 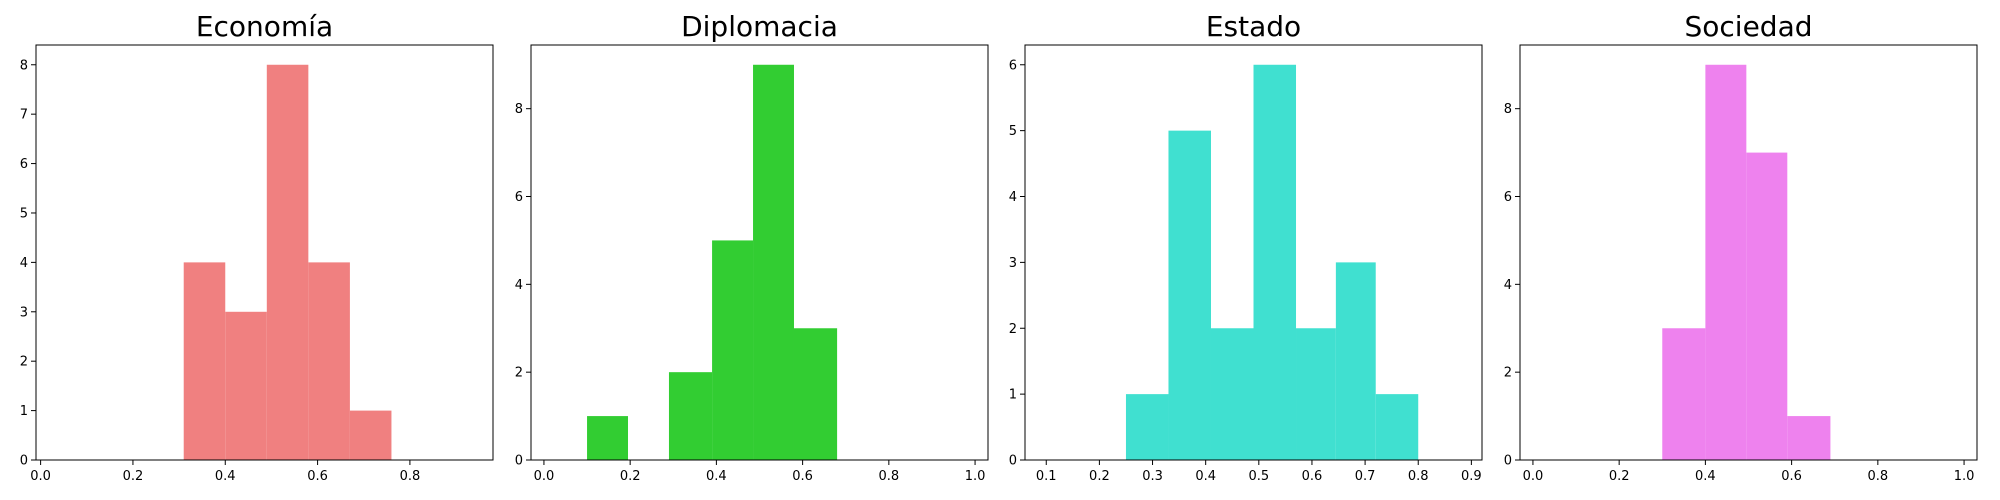 What do you see at coordinates (1253, 26) in the screenshot?
I see `panel-title: Estado` at bounding box center [1253, 26].